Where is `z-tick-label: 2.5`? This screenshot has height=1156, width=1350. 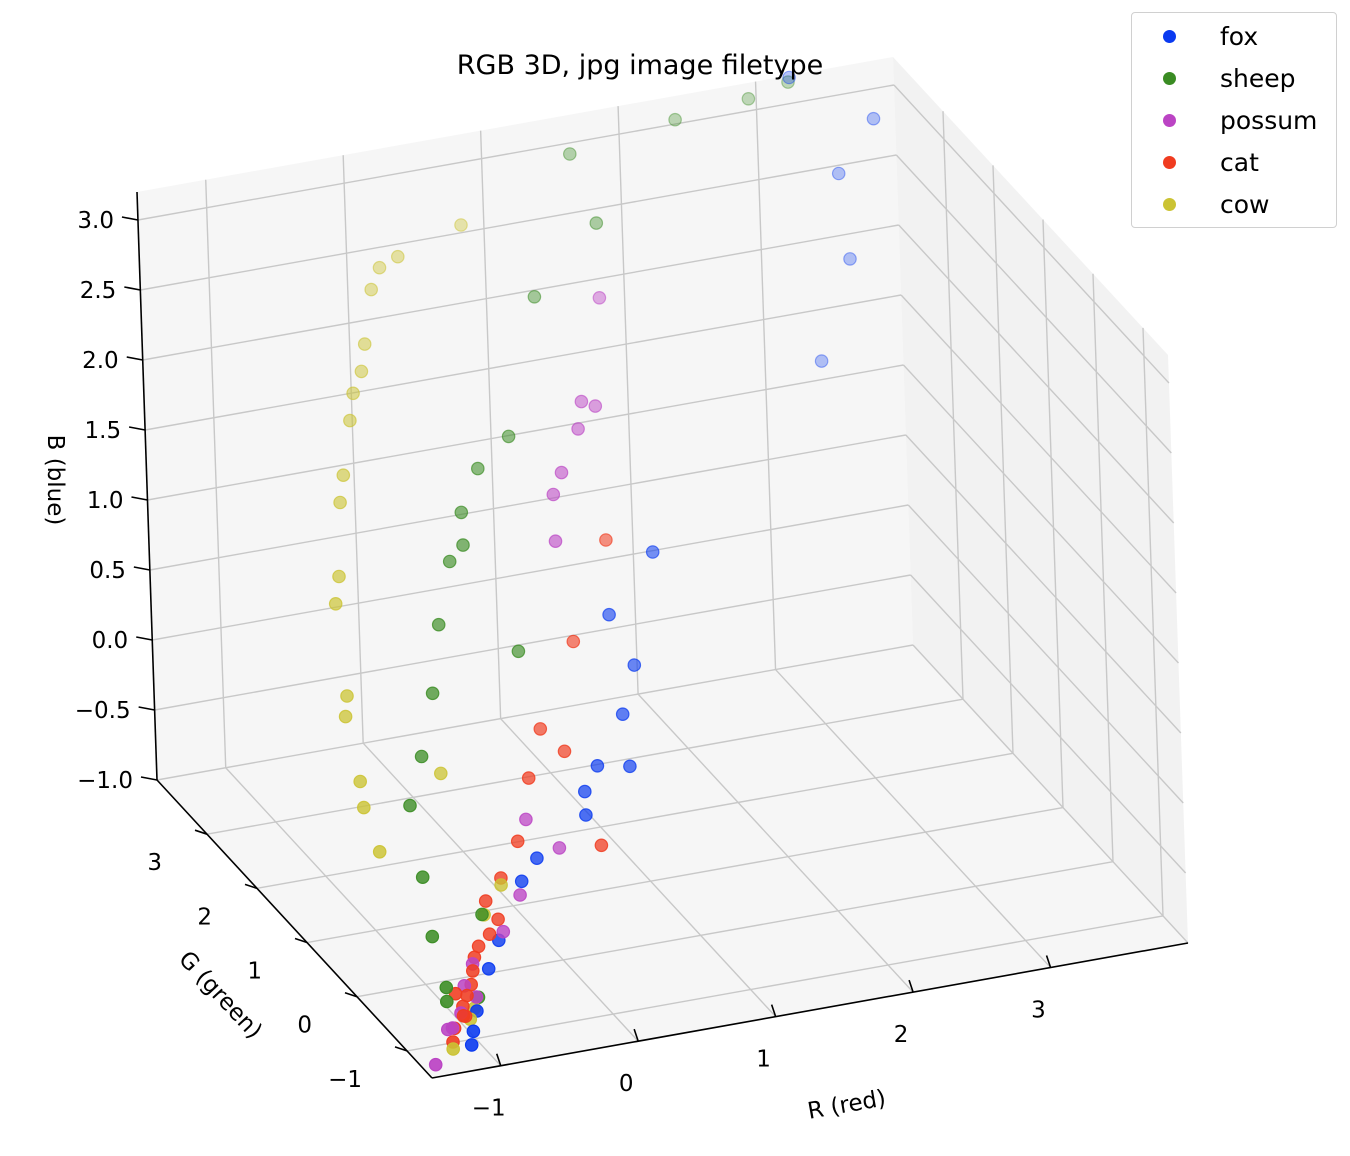 z-tick-label: 2.5 is located at coordinates (98, 291).